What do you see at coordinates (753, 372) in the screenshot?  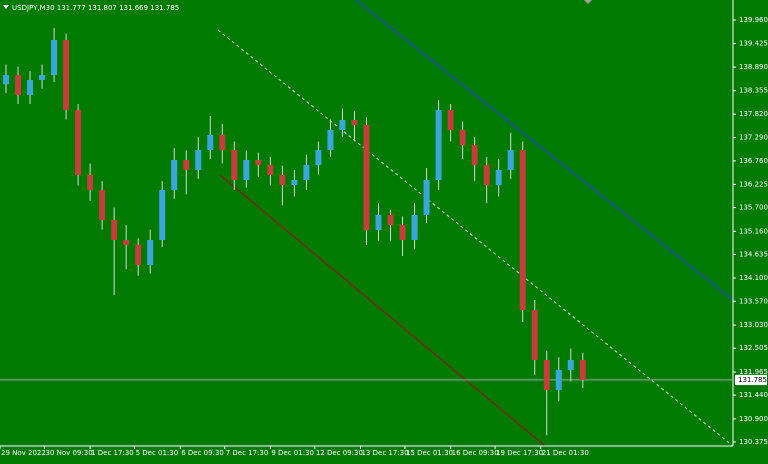 I see `y-tick-label: 131.965` at bounding box center [753, 372].